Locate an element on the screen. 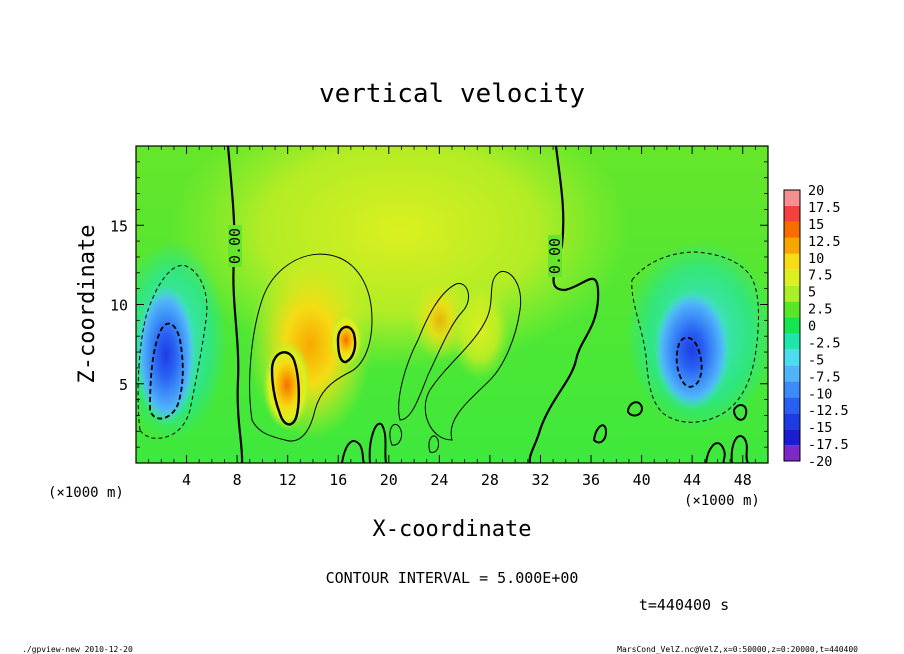  colorbar-label: 17.5 is located at coordinates (824, 208).